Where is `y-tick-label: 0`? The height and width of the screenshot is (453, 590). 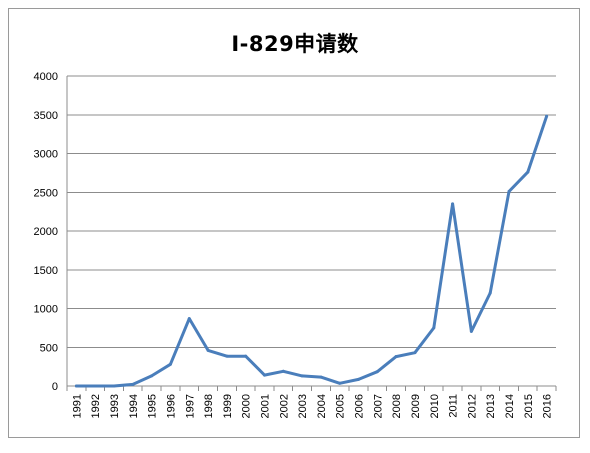
y-tick-label: 0 is located at coordinates (55, 387).